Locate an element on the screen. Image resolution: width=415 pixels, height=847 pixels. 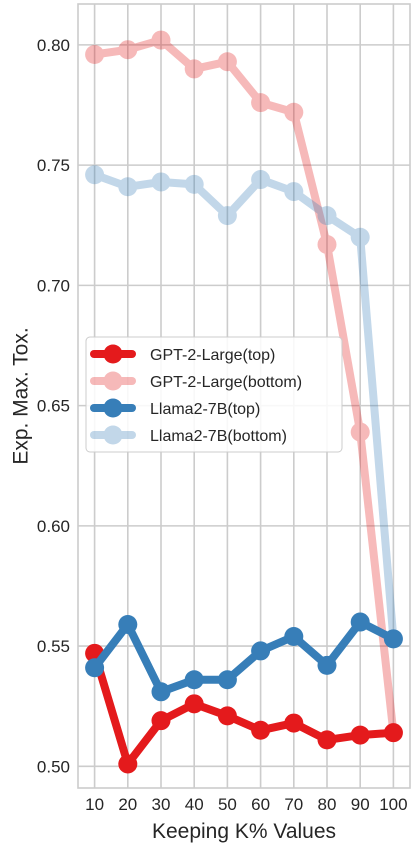
y-tick-label: 0.80 is located at coordinates (53, 45).